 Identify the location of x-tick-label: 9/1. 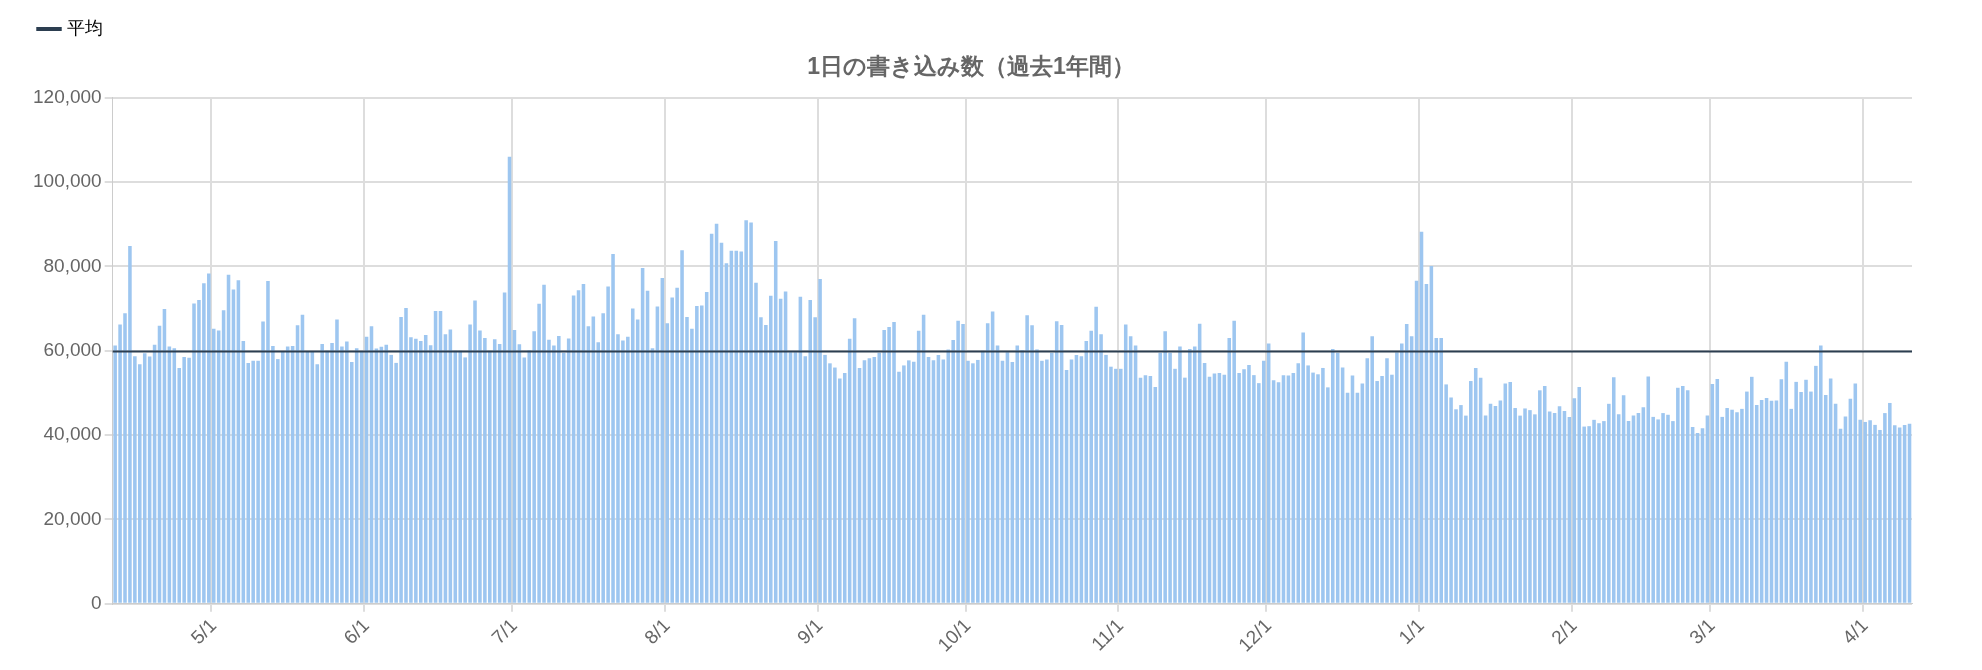
(810, 631).